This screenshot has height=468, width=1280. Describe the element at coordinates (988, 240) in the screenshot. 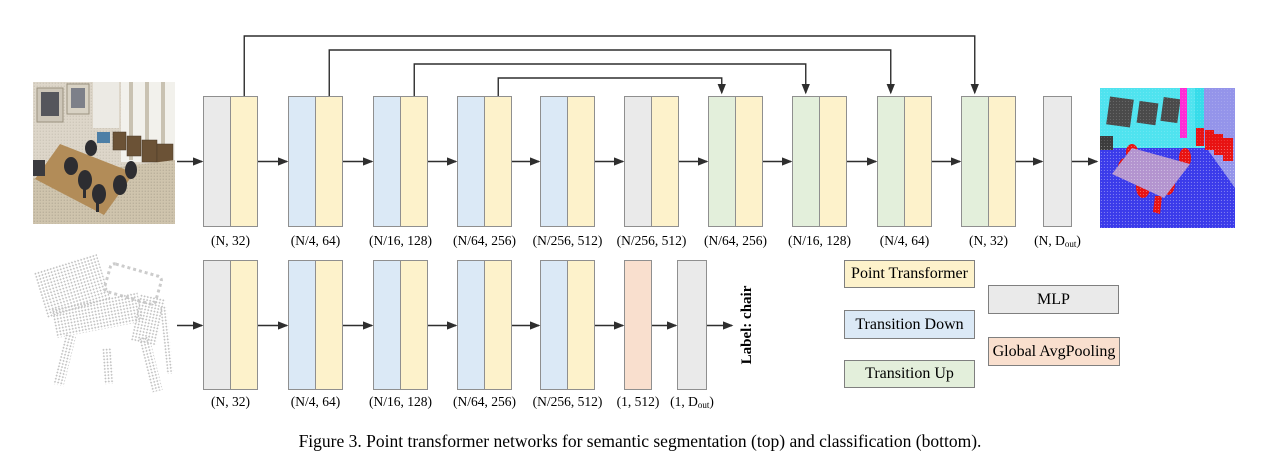

I see `top-block-10-label: (N, 32)` at that location.